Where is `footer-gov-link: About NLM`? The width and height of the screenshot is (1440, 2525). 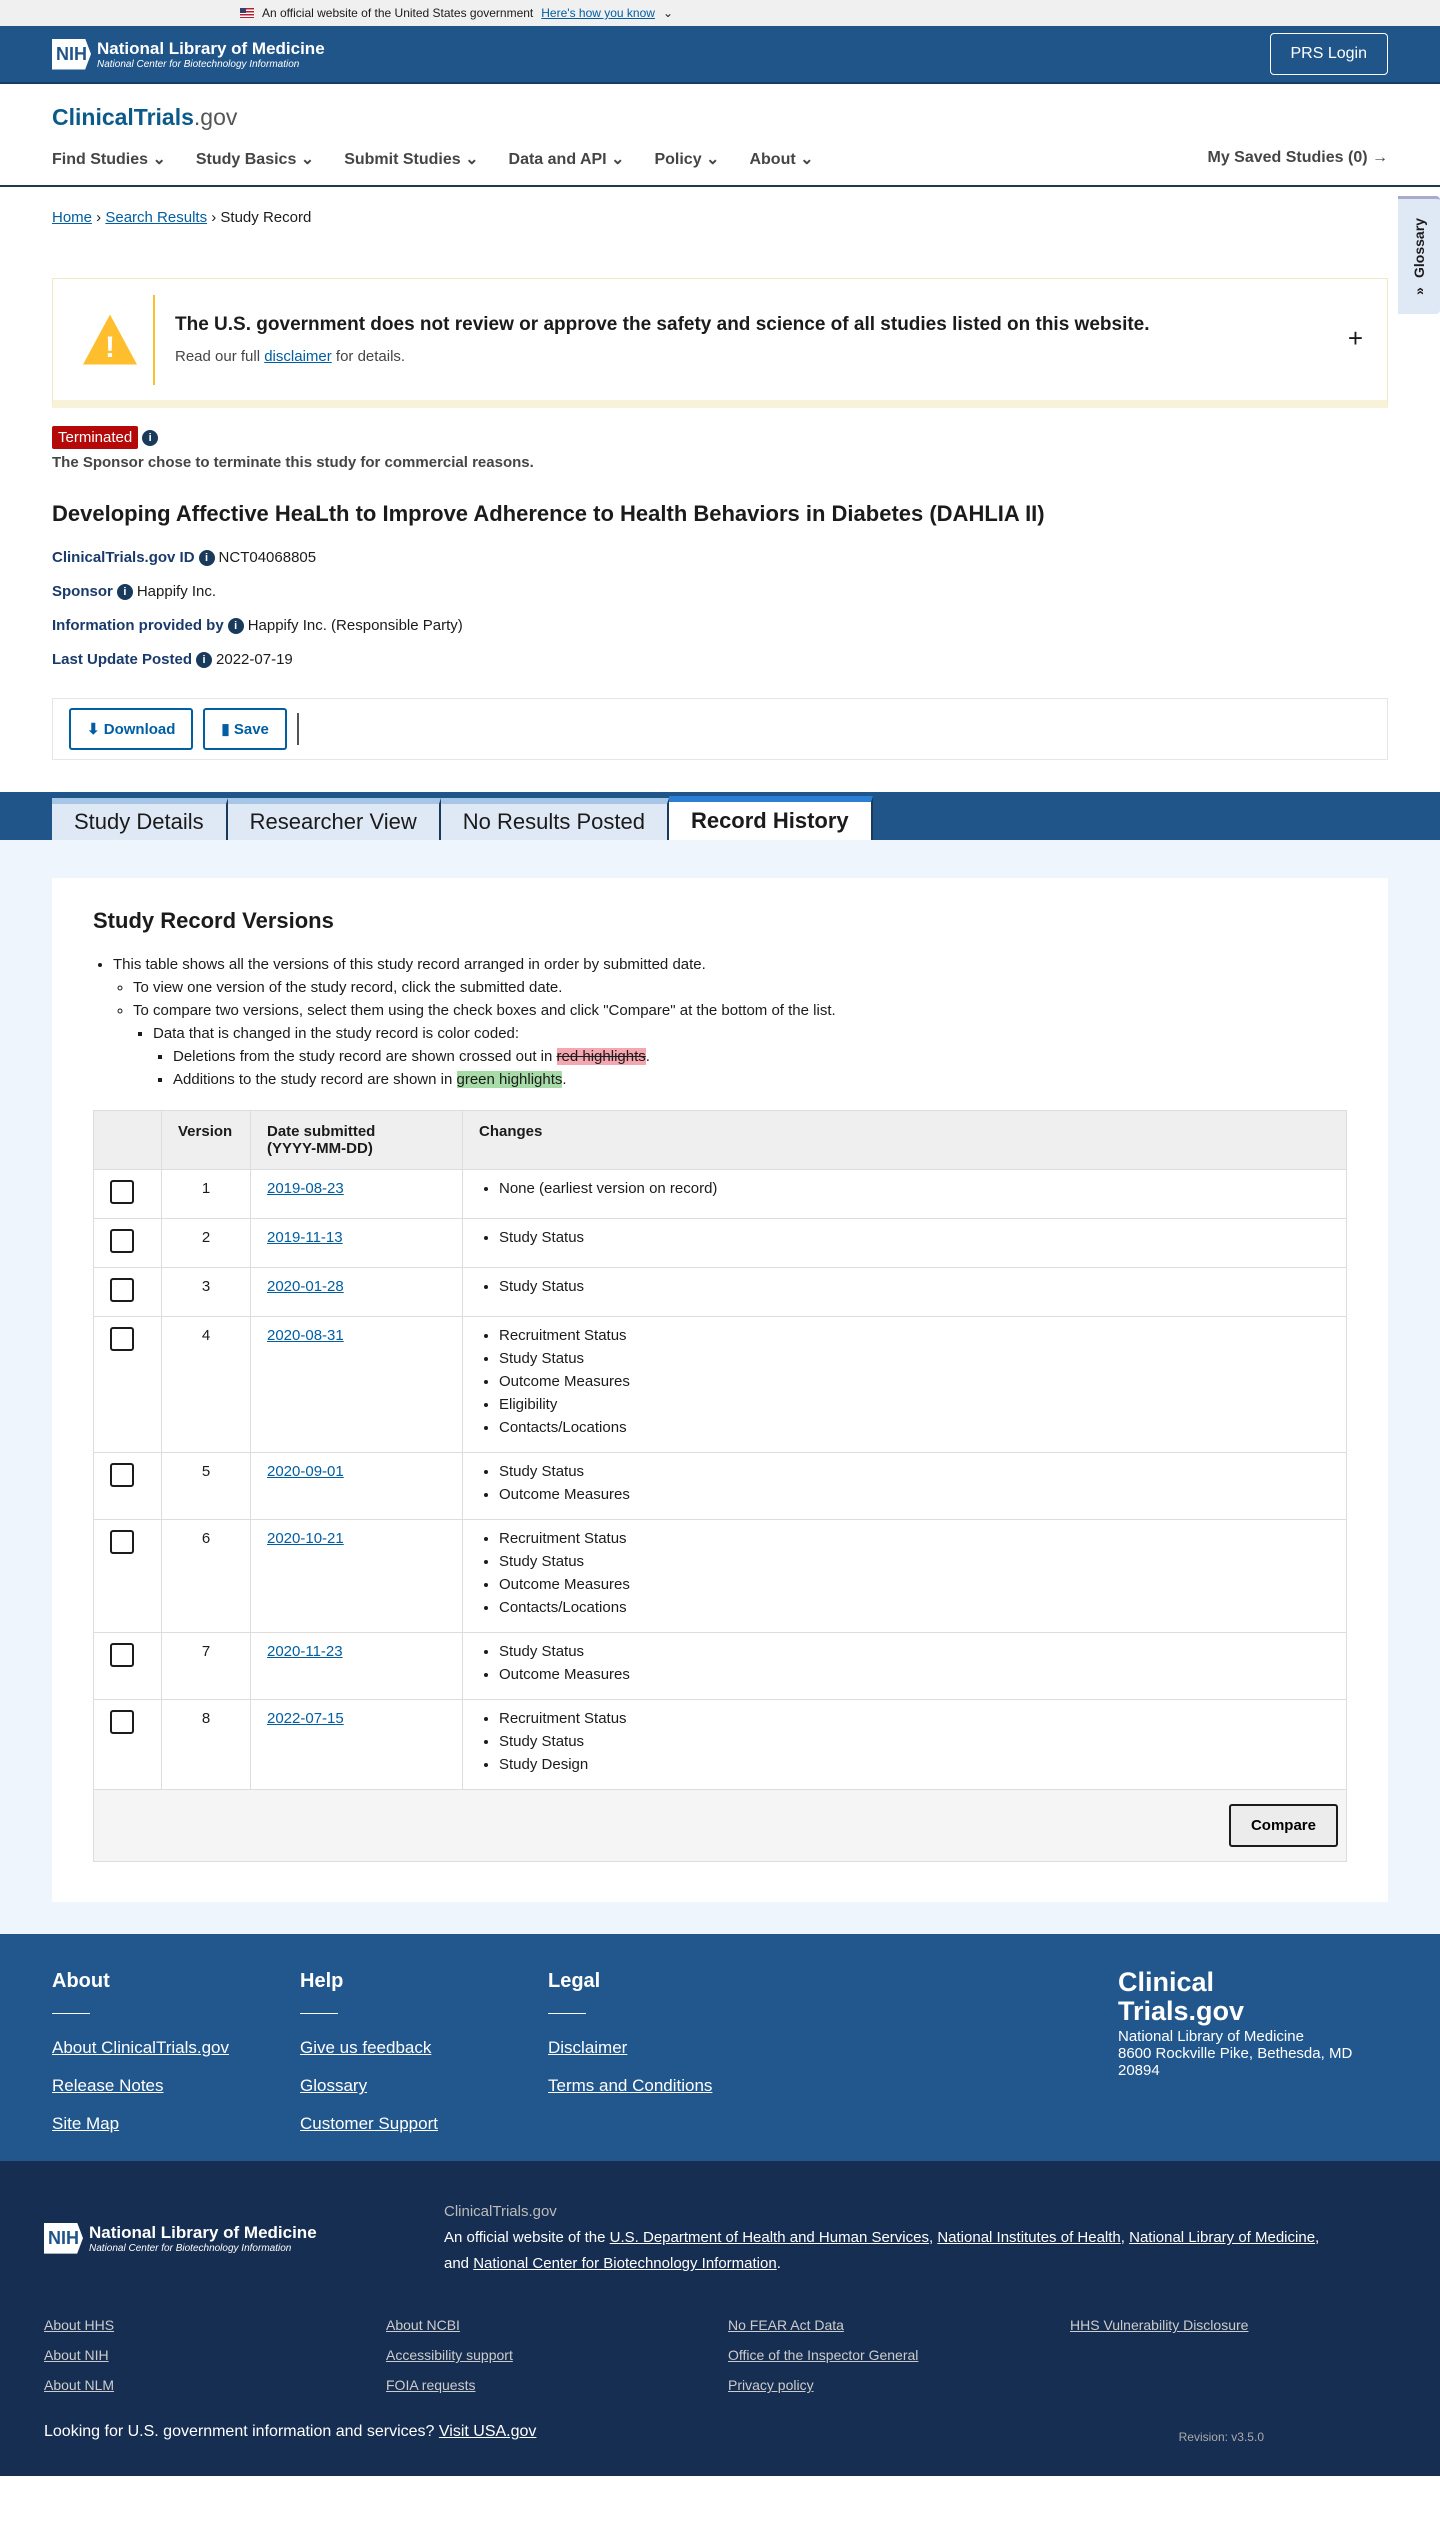
footer-gov-link: About NLM is located at coordinates (79, 2385).